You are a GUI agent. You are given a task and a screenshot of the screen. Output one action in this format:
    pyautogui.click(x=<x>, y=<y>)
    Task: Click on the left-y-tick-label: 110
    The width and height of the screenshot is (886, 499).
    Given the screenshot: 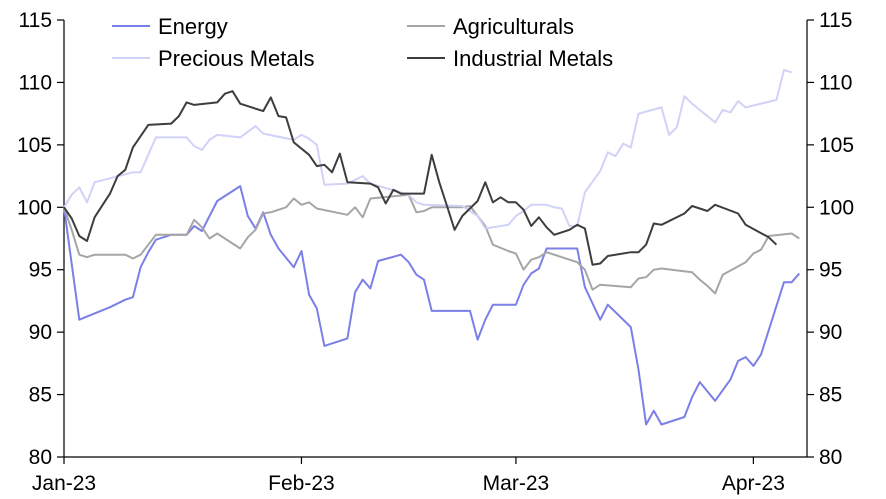 What is the action you would take?
    pyautogui.click(x=35, y=82)
    